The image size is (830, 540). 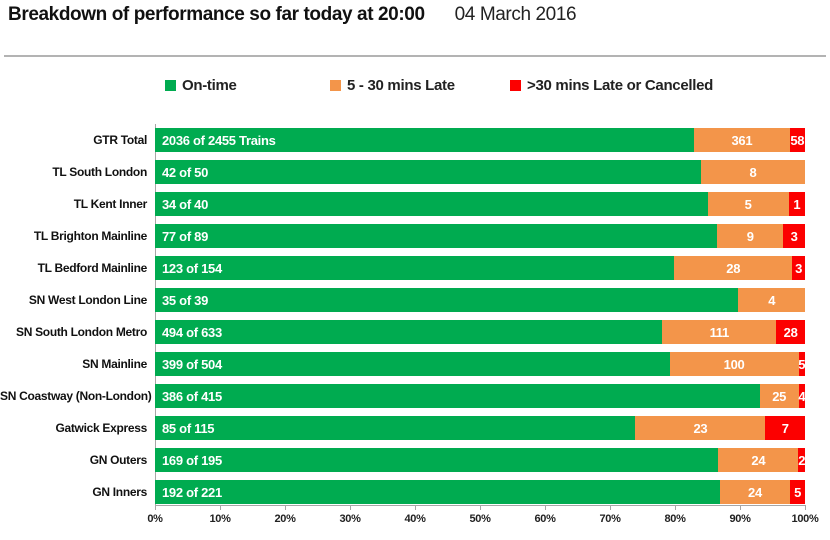 I want to click on bar-track: 192 of 221 24 5, so click(x=480, y=492).